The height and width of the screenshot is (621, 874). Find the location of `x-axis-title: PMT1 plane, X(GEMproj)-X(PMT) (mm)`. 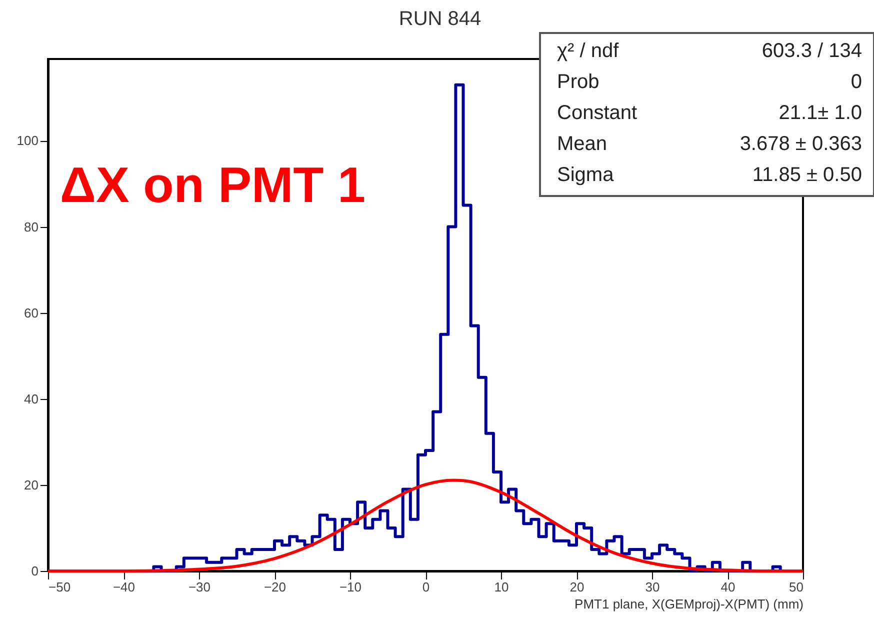

x-axis-title: PMT1 plane, X(GEMproj)-X(PMT) (mm) is located at coordinates (689, 604).